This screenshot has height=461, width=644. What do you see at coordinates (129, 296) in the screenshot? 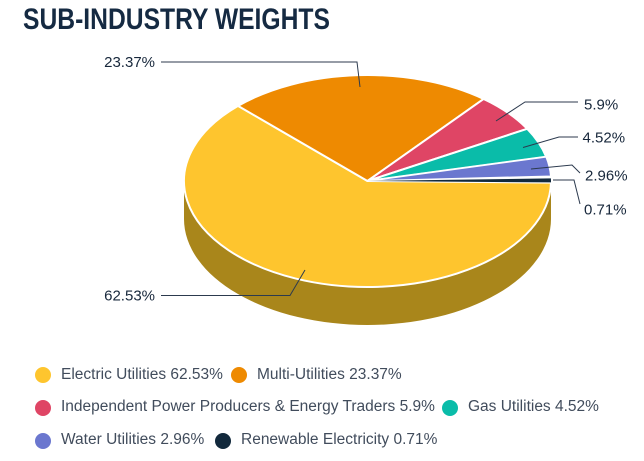
I see `svg-text: 62.53%` at bounding box center [129, 296].